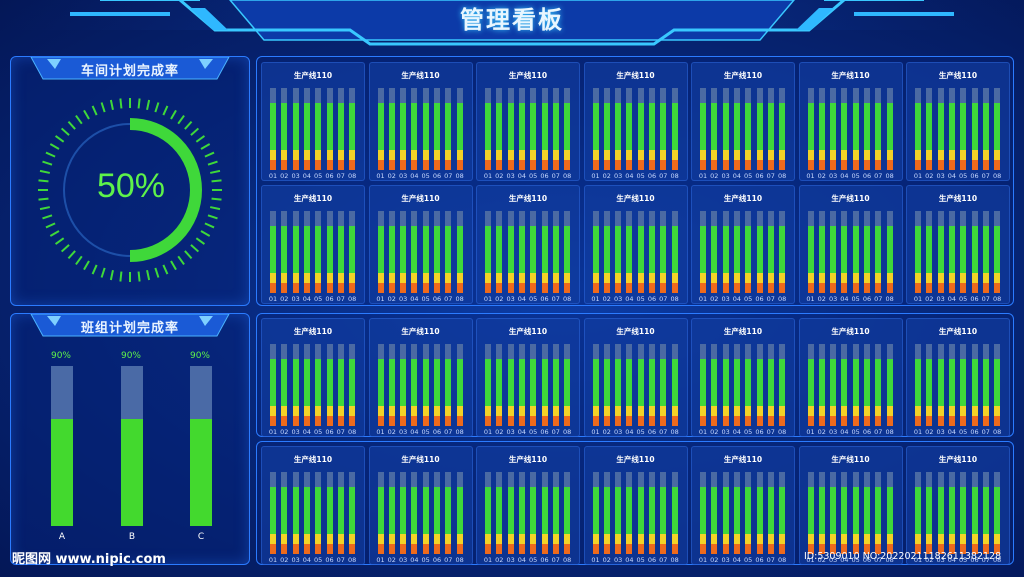 This screenshot has height=577, width=1024. What do you see at coordinates (940, 176) in the screenshot?
I see `bar-x-label: 03` at bounding box center [940, 176].